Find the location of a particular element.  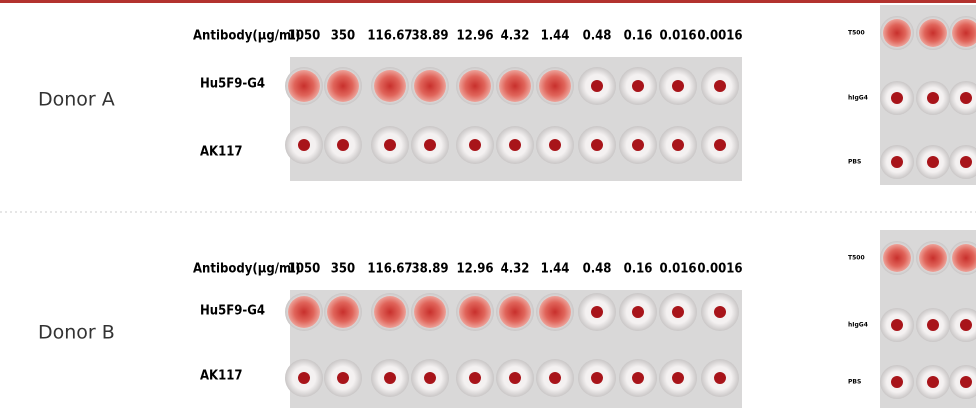

top-rule is located at coordinates (488, 1).